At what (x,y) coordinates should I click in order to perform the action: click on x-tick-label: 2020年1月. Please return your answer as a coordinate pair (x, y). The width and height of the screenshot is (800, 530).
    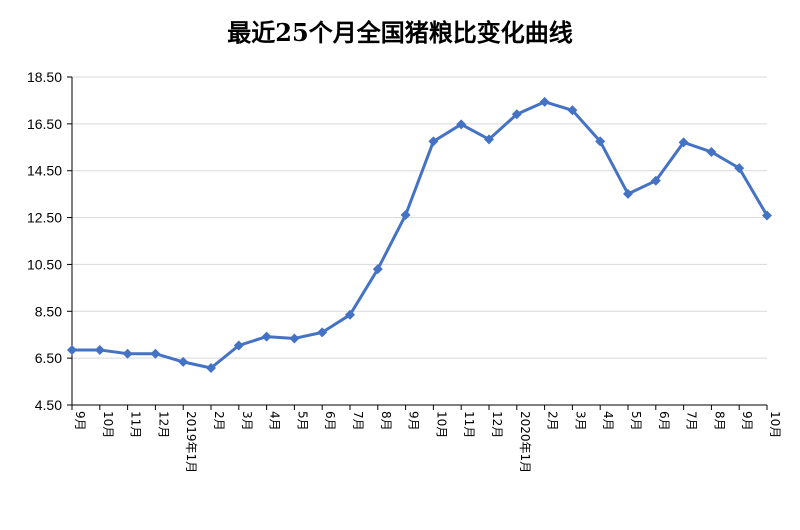
    Looking at the image, I should click on (525, 442).